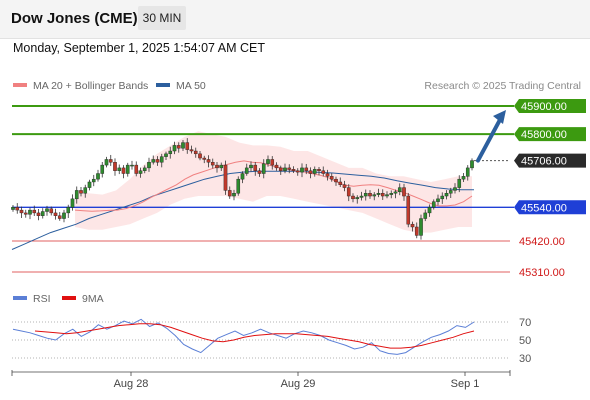 This screenshot has width=590, height=400. What do you see at coordinates (491, 136) in the screenshot?
I see `forecast-arrow-layer` at bounding box center [491, 136].